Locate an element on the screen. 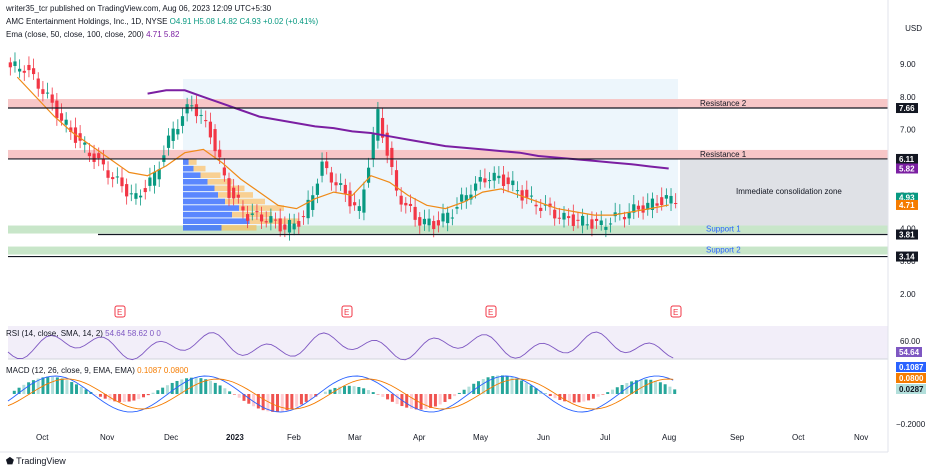 The width and height of the screenshot is (940, 469). consolidation-label: Immediate consolidation zone is located at coordinates (789, 191).